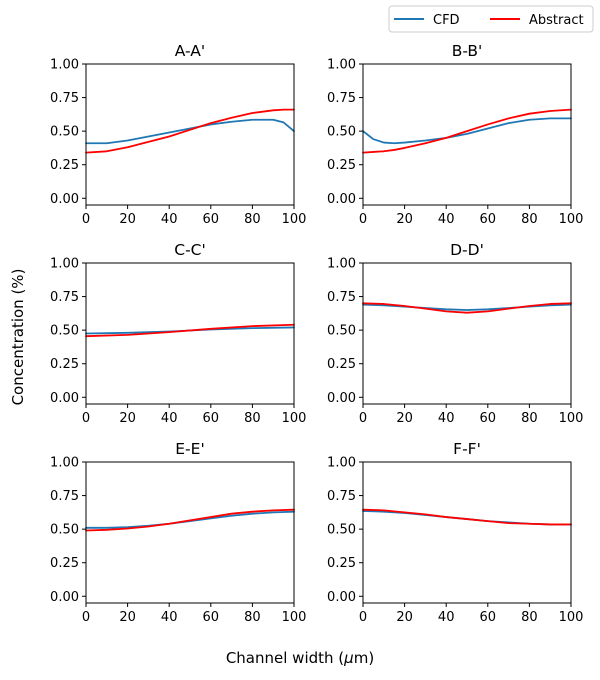 Image resolution: width=600 pixels, height=680 pixels. What do you see at coordinates (467, 51) in the screenshot?
I see `subplot-title: B-B'` at bounding box center [467, 51].